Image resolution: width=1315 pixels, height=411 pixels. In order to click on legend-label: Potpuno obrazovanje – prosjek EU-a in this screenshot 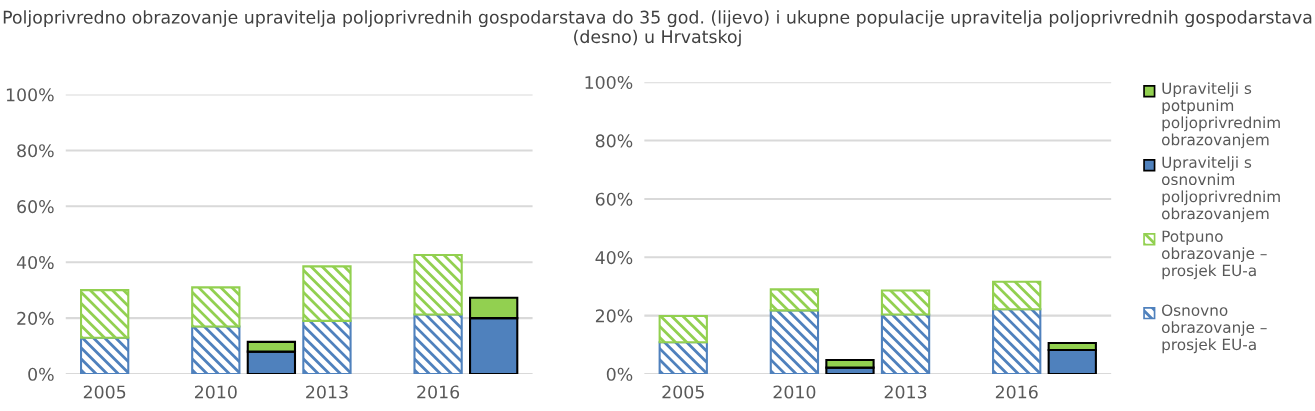, I will do `click(1214, 255)`.